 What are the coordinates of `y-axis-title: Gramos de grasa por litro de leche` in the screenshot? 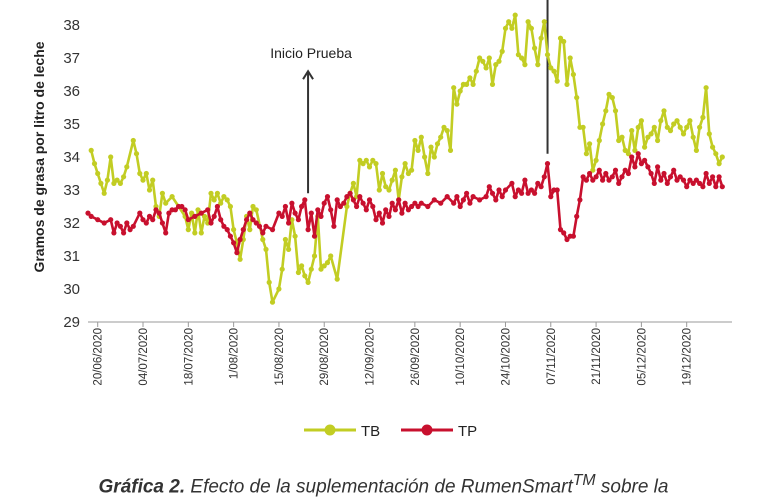 It's located at (39, 156).